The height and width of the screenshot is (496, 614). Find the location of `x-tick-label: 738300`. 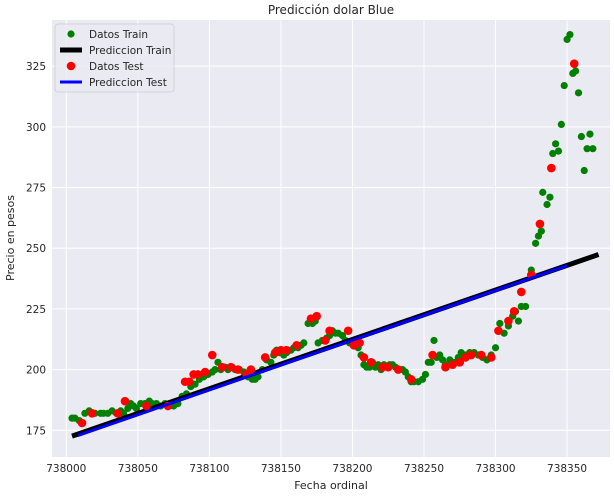

x-tick-label: 738300 is located at coordinates (495, 469).